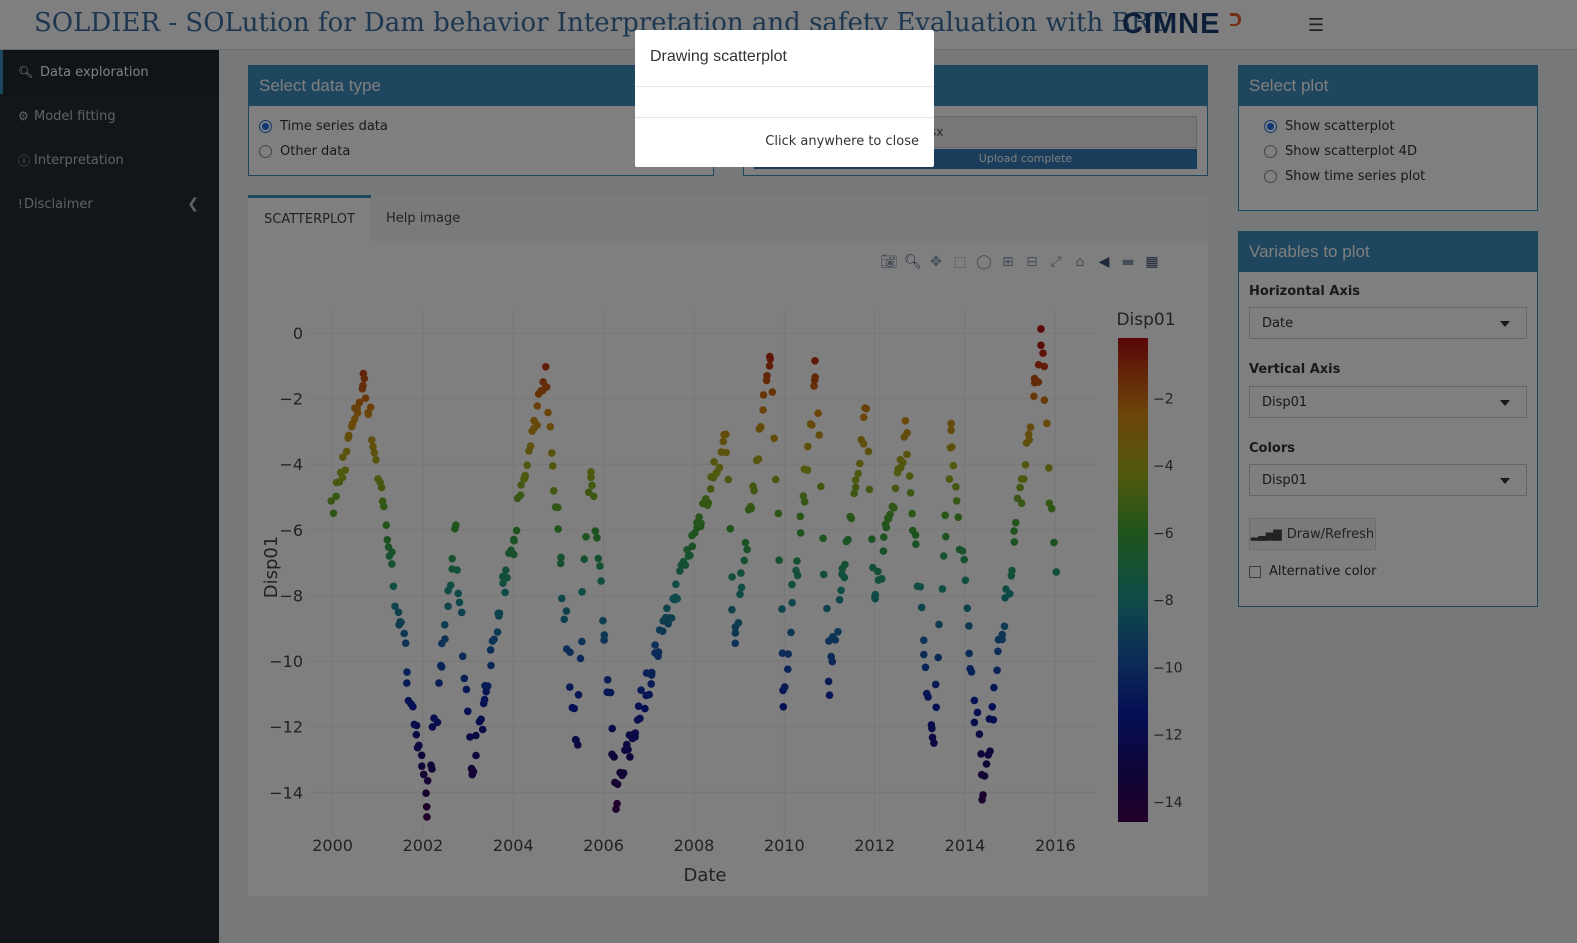  Describe the element at coordinates (842, 141) in the screenshot. I see `modal-footer-text: Click anywhere to close` at that location.